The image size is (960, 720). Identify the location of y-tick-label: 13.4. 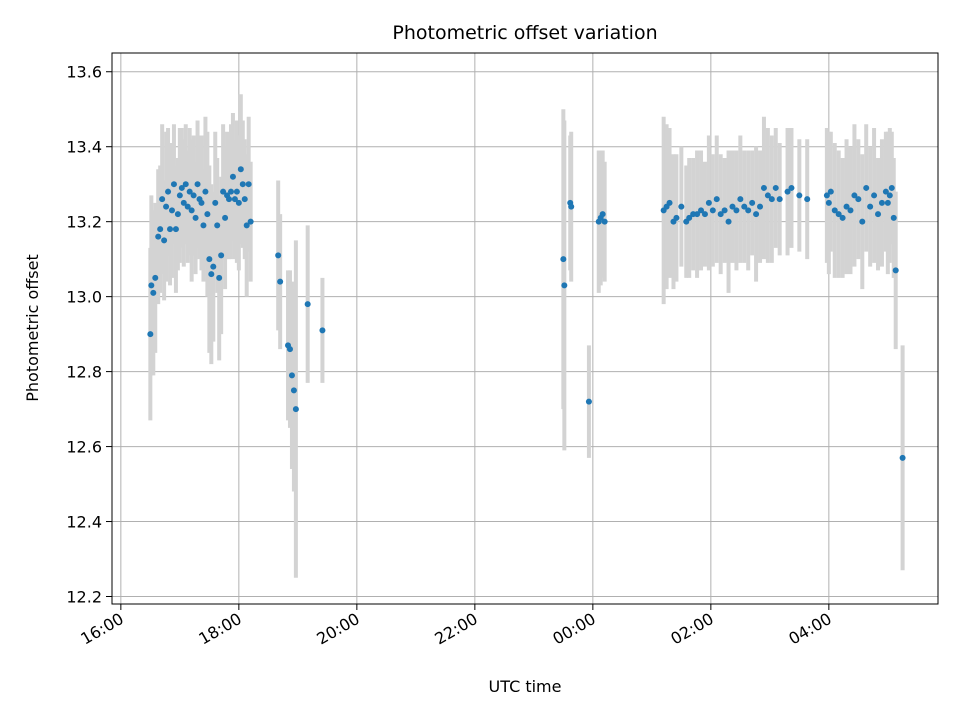
(84, 147).